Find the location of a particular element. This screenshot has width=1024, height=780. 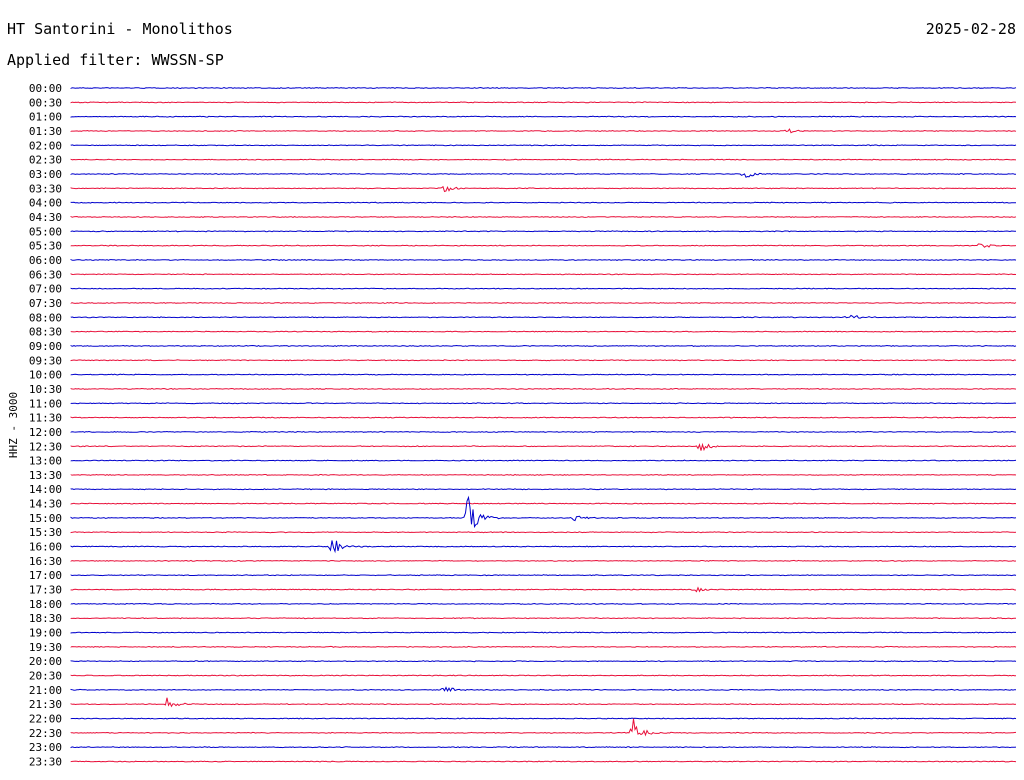

time-label-0300: 03:00 is located at coordinates (45, 174).